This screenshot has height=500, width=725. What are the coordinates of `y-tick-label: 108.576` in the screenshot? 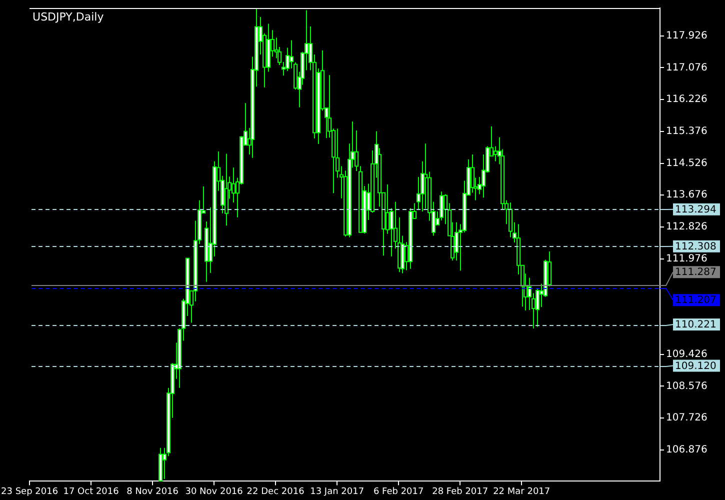 It's located at (687, 386).